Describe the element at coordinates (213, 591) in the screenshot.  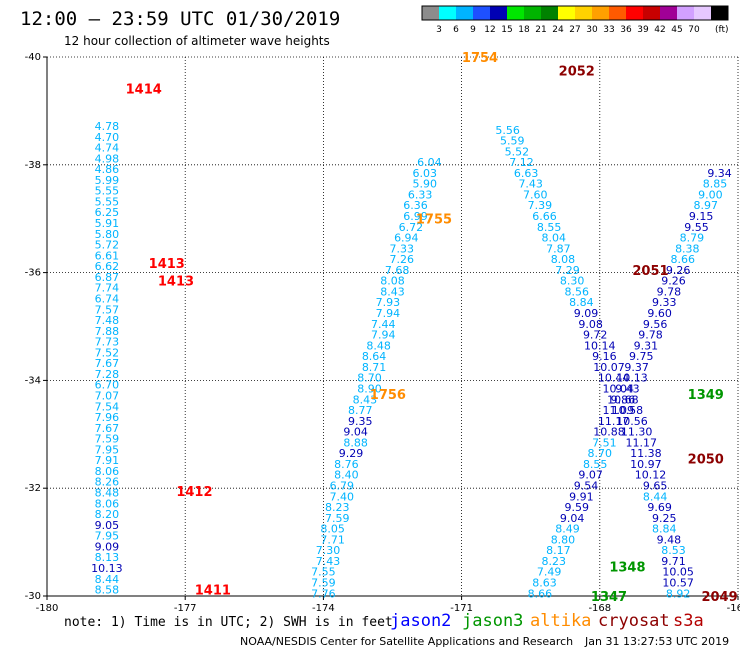
I see `pass-label: 1411` at that location.